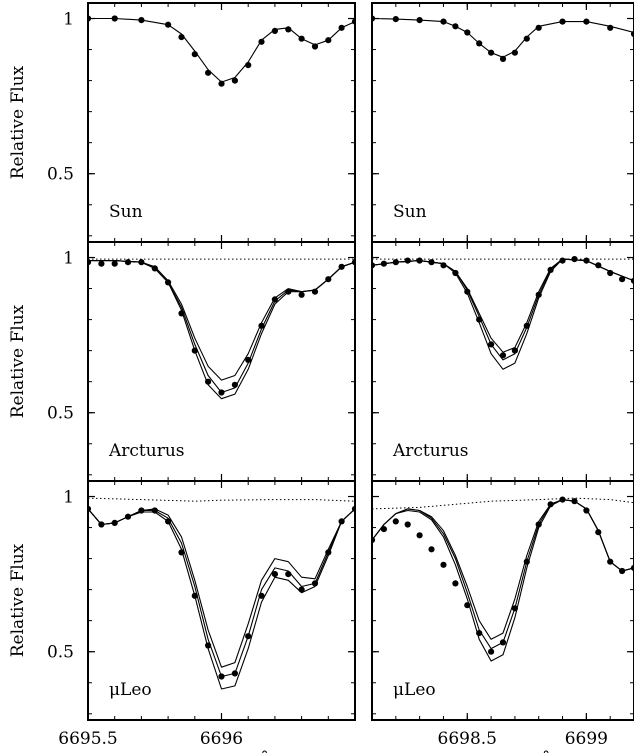  Describe the element at coordinates (586, 739) in the screenshot. I see `x-tick-label: 6699` at that location.